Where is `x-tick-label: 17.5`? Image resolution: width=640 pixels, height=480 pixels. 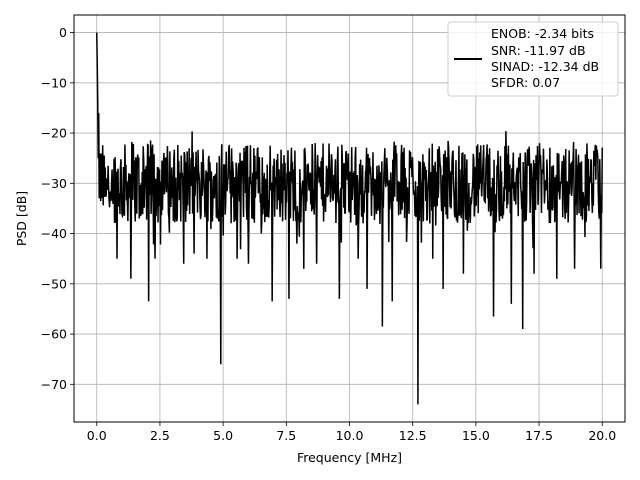
x-tick-label: 17.5 is located at coordinates (539, 435).